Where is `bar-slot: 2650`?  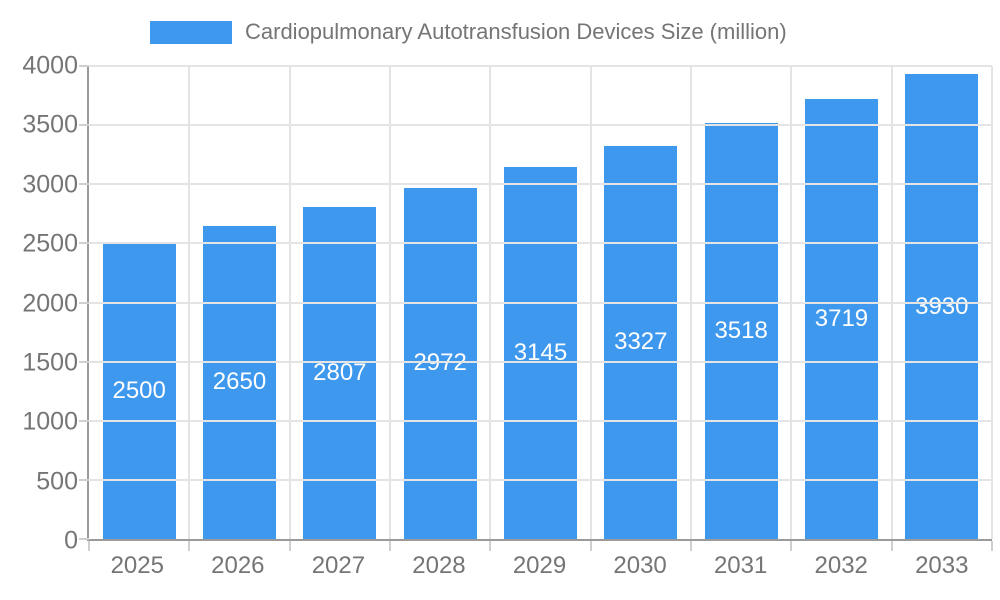 bar-slot: 2650 is located at coordinates (239, 302).